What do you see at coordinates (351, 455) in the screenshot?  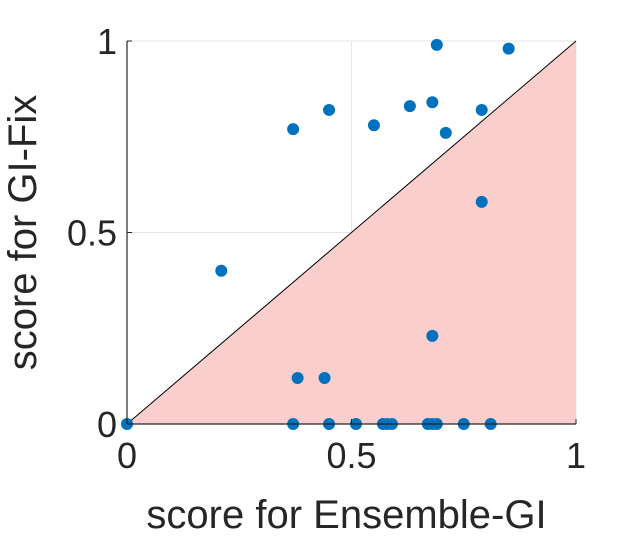 I see `x-tick-label-1: 0.5` at bounding box center [351, 455].